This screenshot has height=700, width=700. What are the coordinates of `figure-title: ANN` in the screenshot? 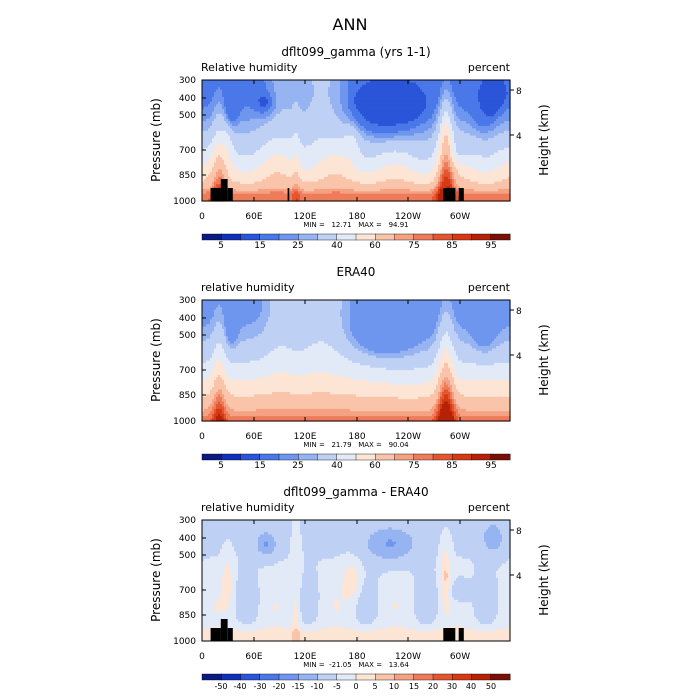 It's located at (350, 24).